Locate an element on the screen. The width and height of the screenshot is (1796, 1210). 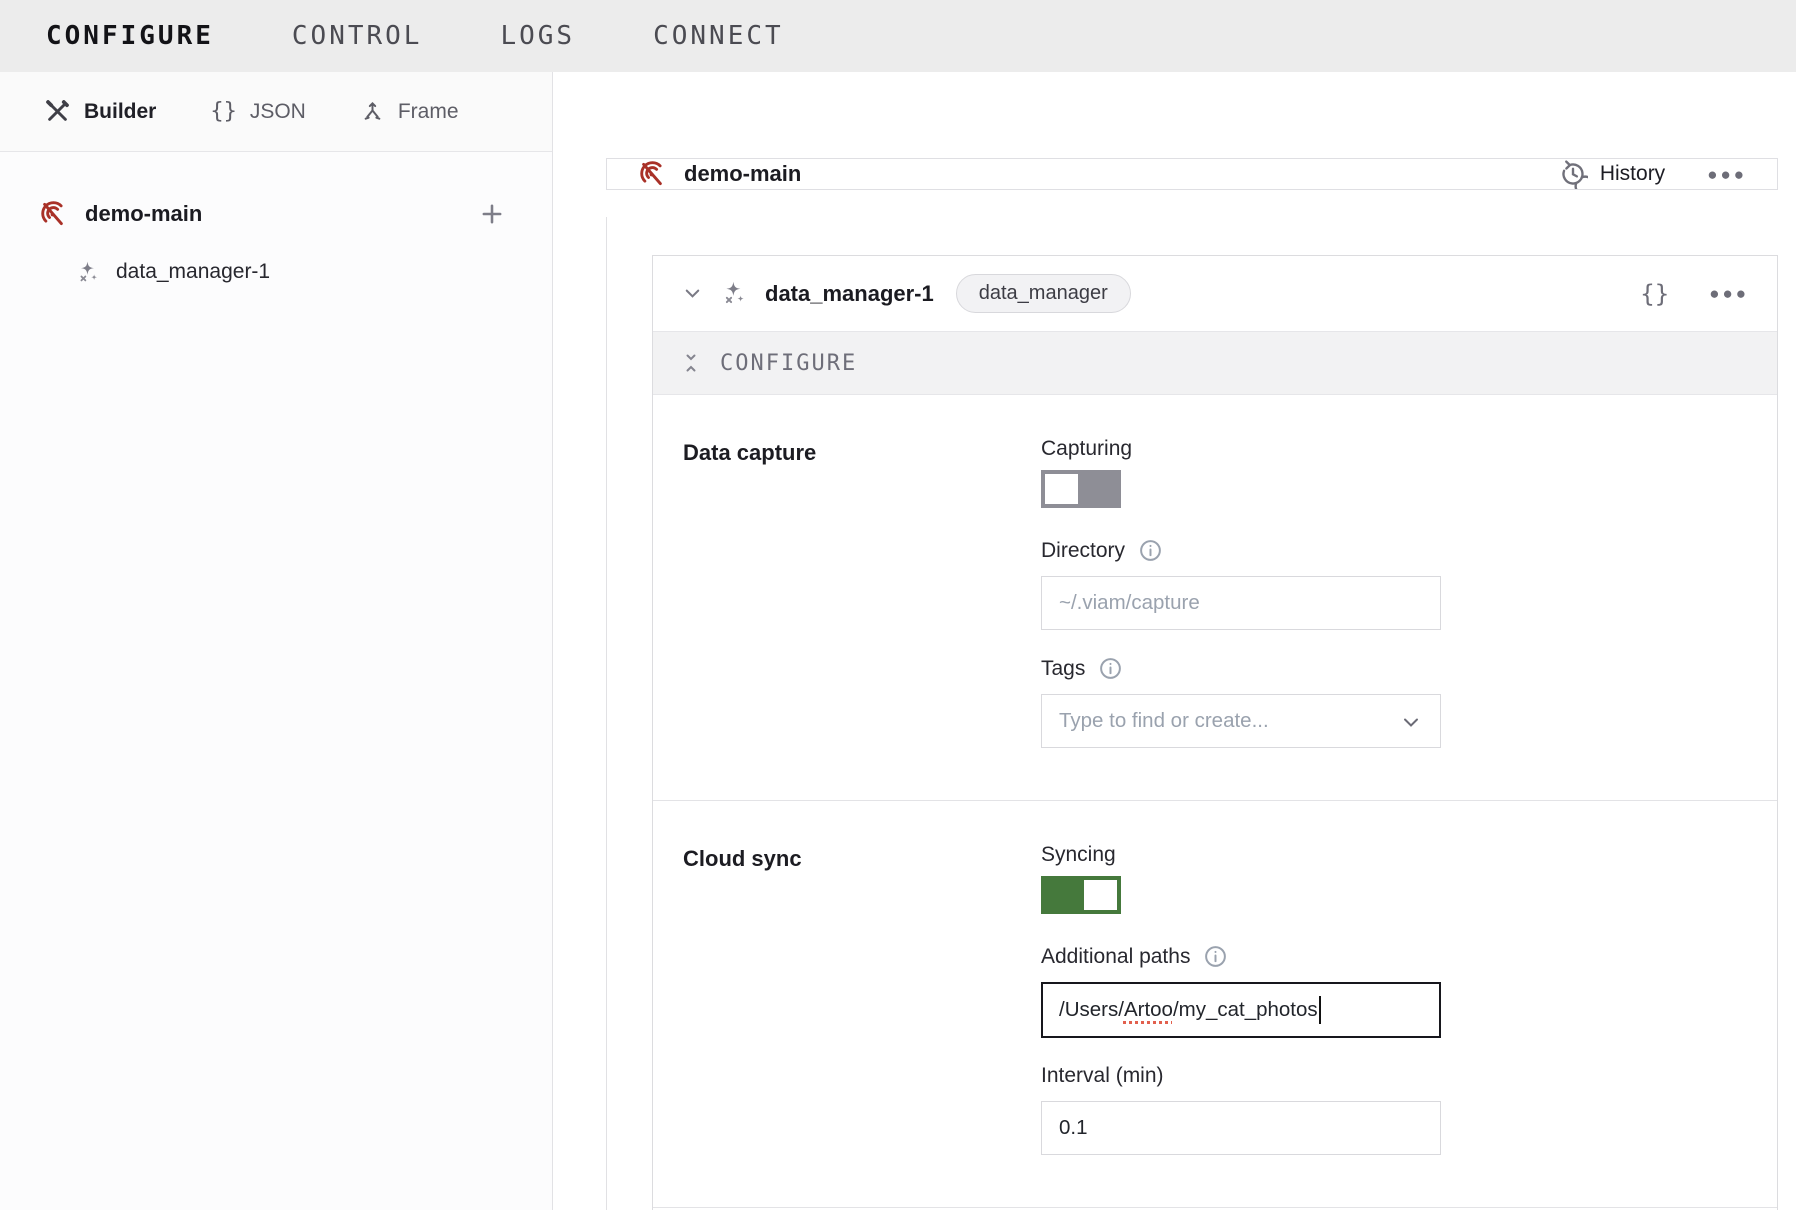
tree-item-data-manager: data_manager-1 is located at coordinates (276, 272).